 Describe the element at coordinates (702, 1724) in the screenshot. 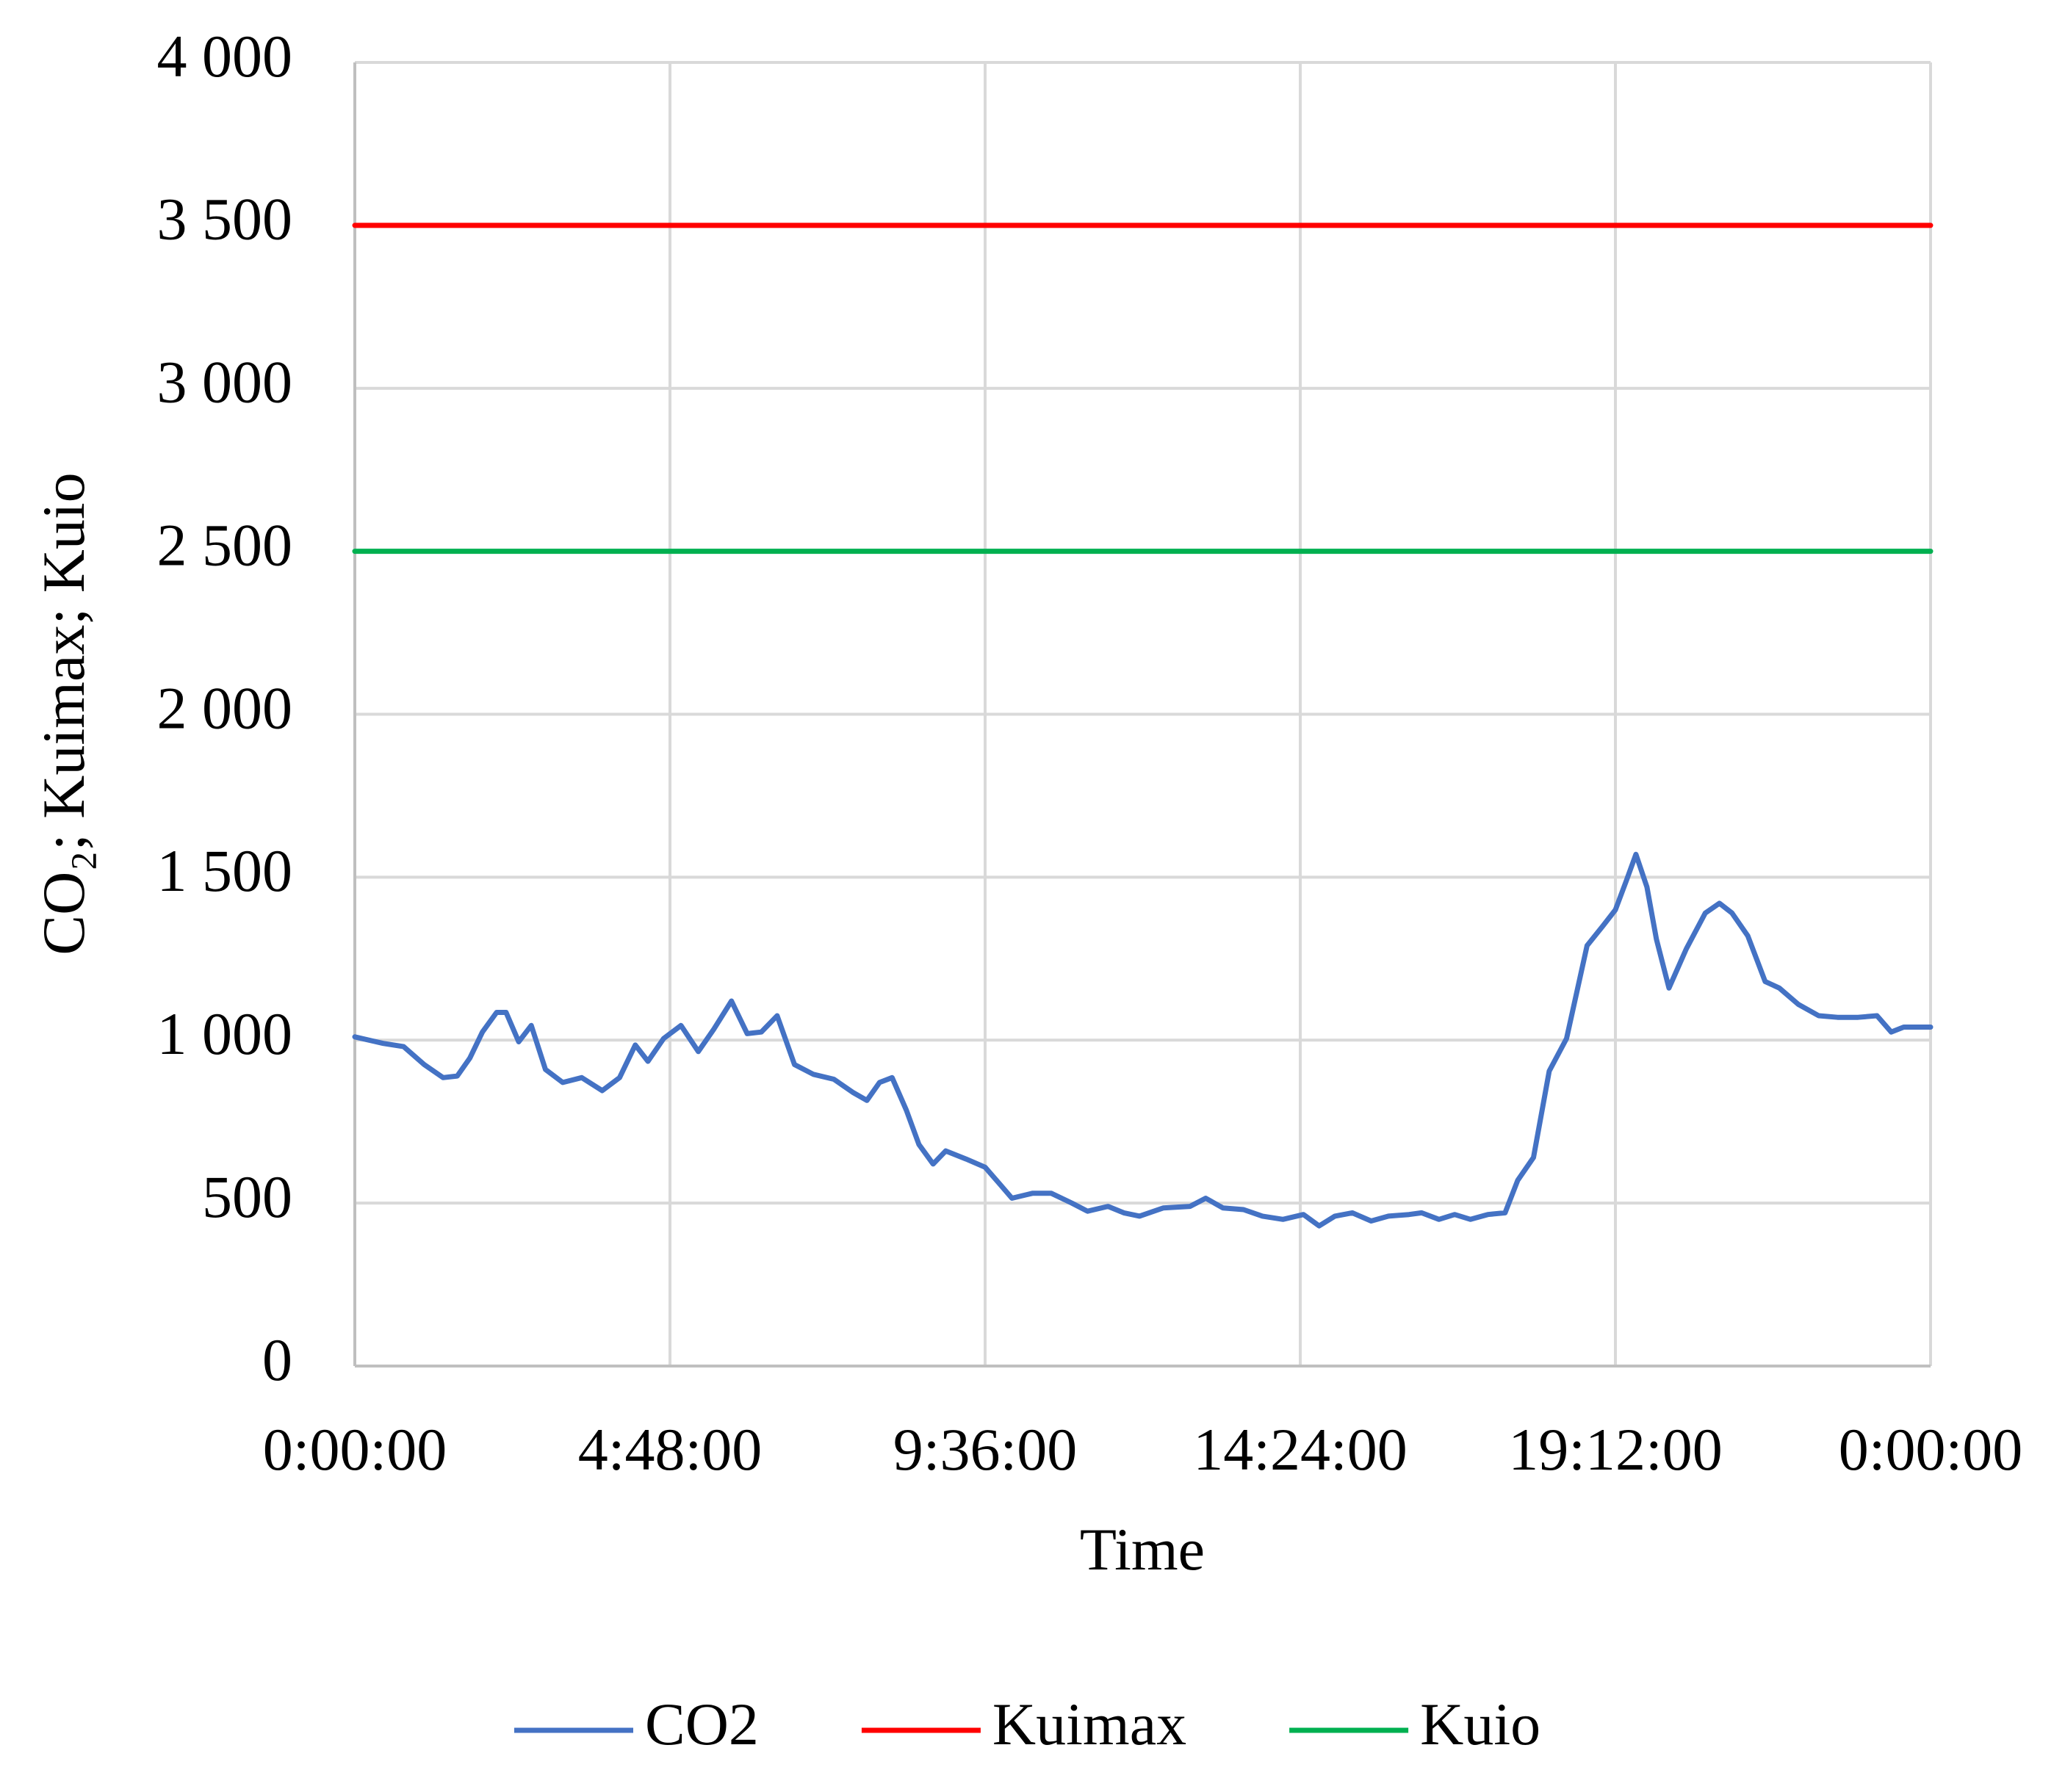

I see `legend-label: CO2` at that location.